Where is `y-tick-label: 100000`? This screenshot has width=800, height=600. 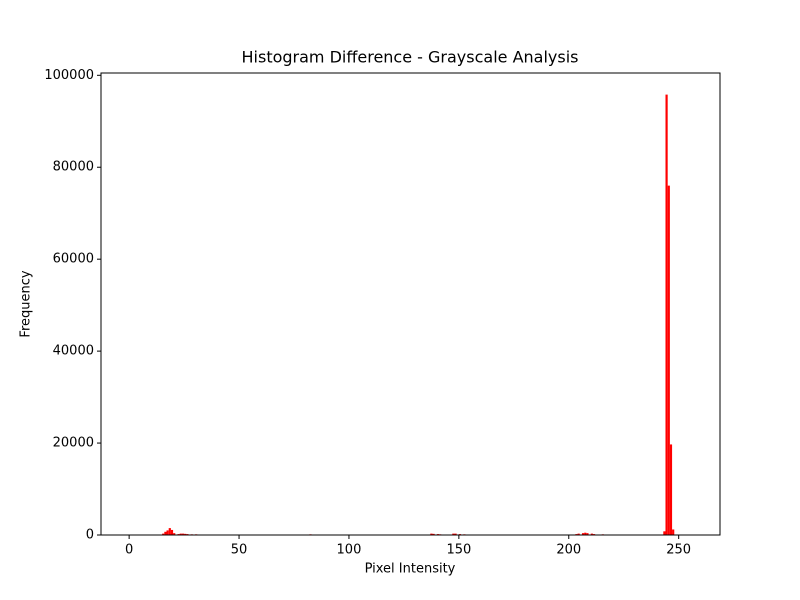
y-tick-label: 100000 is located at coordinates (69, 75).